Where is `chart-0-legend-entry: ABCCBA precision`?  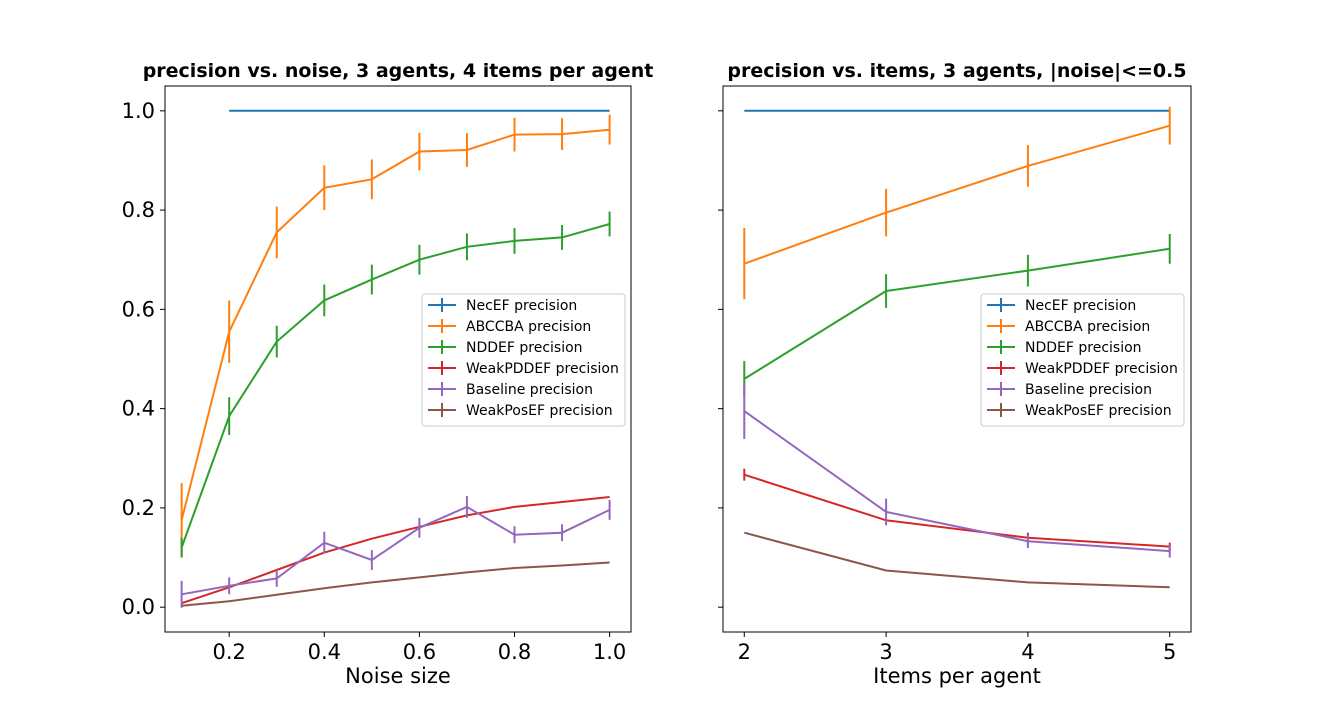 chart-0-legend-entry: ABCCBA precision is located at coordinates (528, 327).